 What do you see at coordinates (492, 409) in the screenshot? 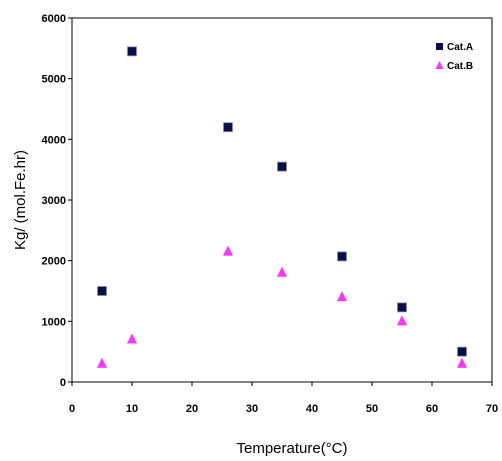
I see `x-tick-label: 70` at bounding box center [492, 409].